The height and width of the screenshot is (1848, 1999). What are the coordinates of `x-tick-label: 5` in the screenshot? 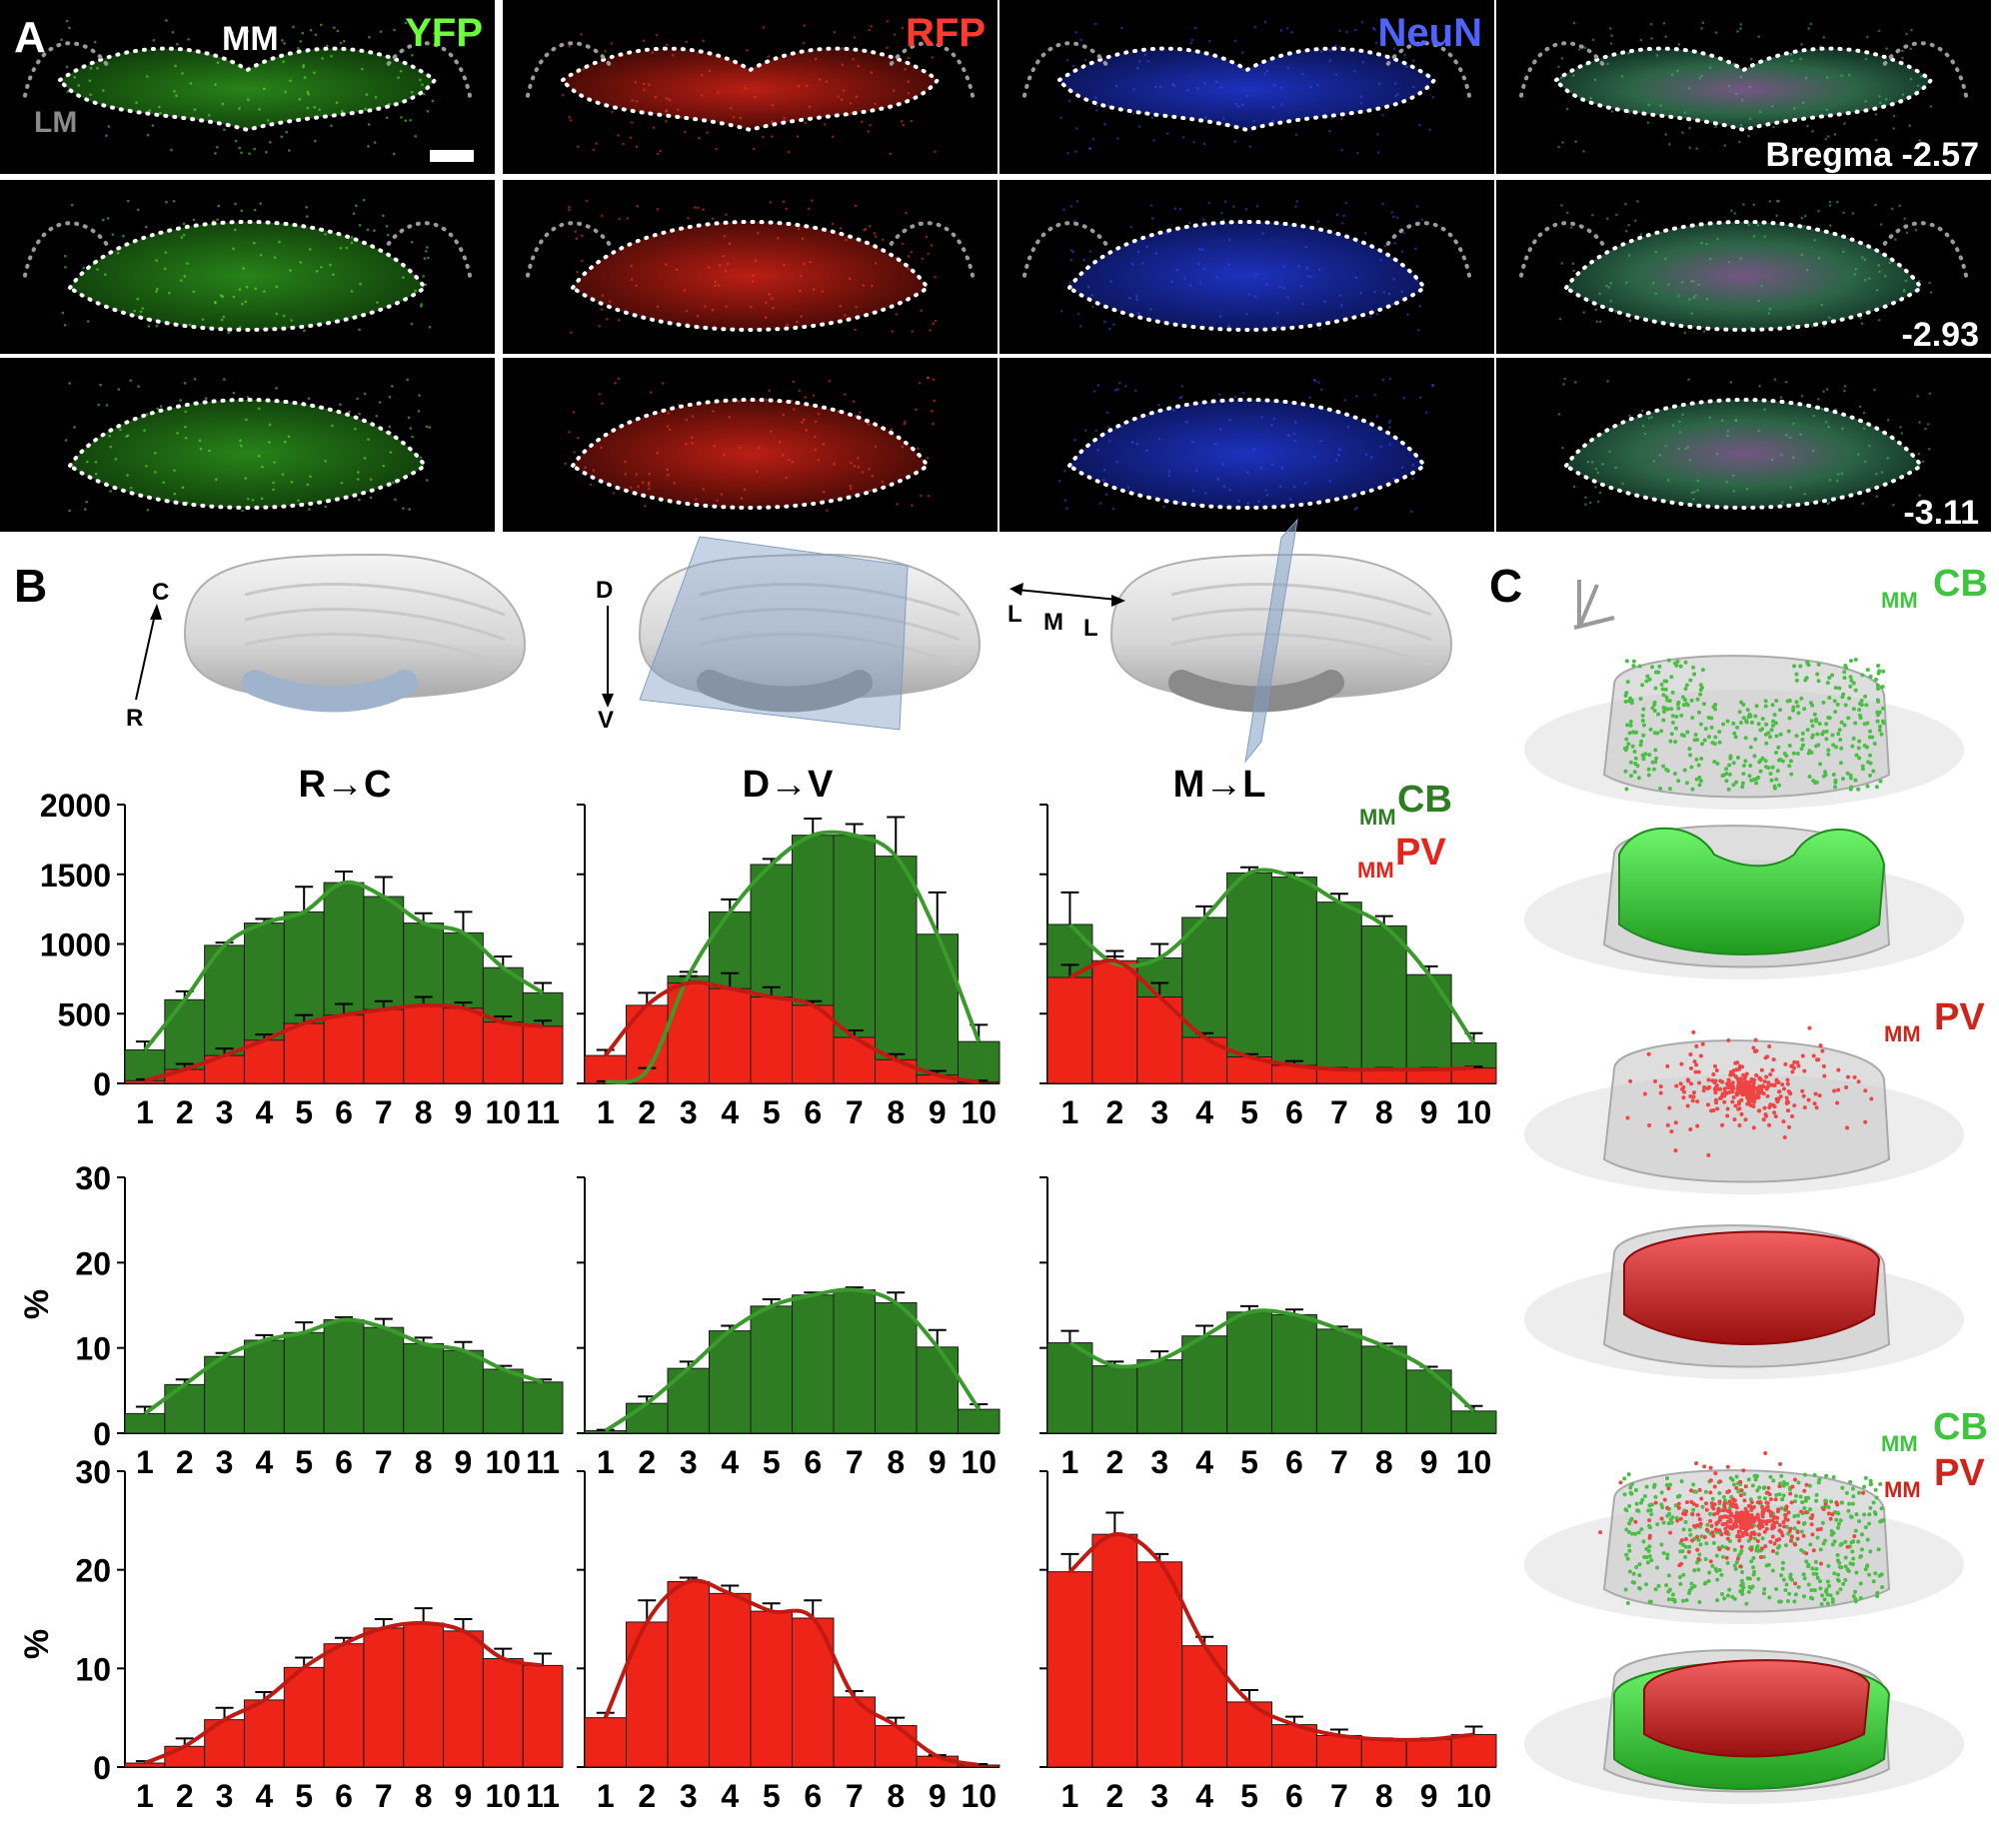 It's located at (1249, 1796).